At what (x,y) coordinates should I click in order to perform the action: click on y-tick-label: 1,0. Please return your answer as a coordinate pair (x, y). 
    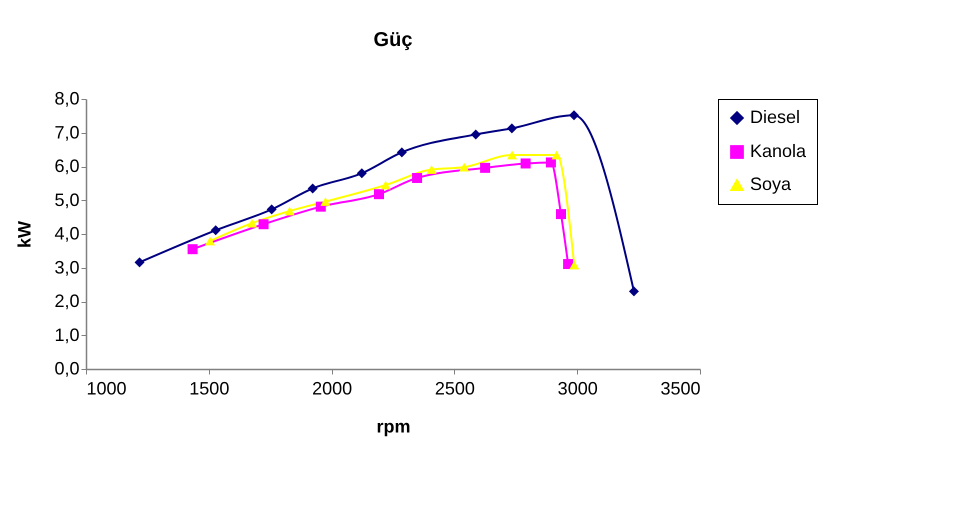
    Looking at the image, I should click on (67, 334).